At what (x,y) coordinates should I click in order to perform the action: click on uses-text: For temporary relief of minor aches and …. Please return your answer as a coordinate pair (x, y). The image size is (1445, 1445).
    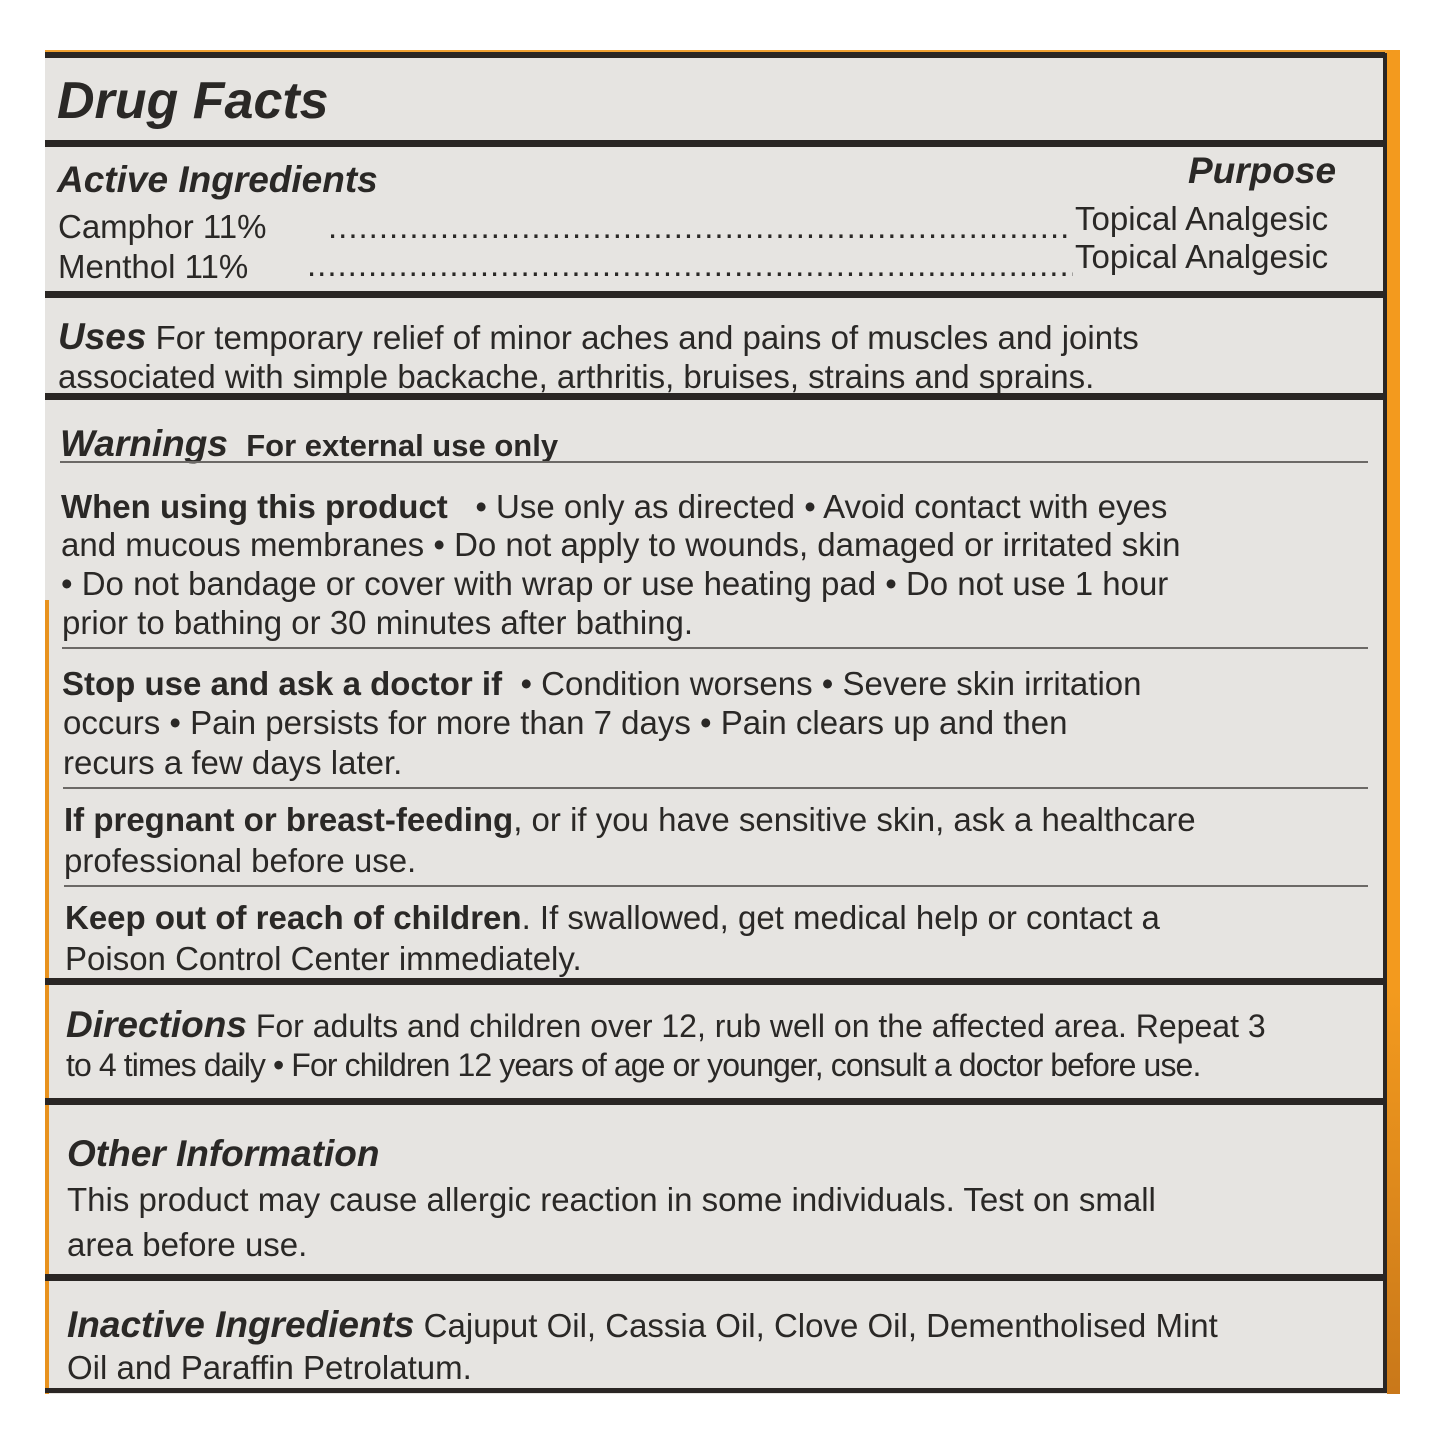
    Looking at the image, I should click on (647, 337).